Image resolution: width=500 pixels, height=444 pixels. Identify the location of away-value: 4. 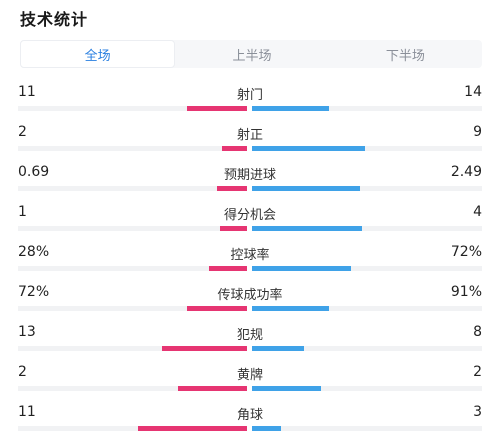
(477, 212).